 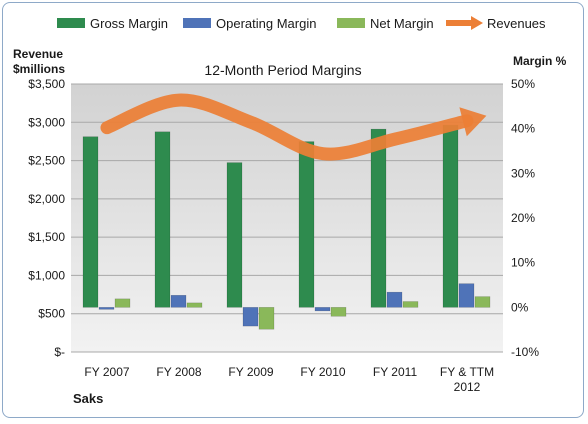 I want to click on category-label: FY 2011, so click(x=395, y=372).